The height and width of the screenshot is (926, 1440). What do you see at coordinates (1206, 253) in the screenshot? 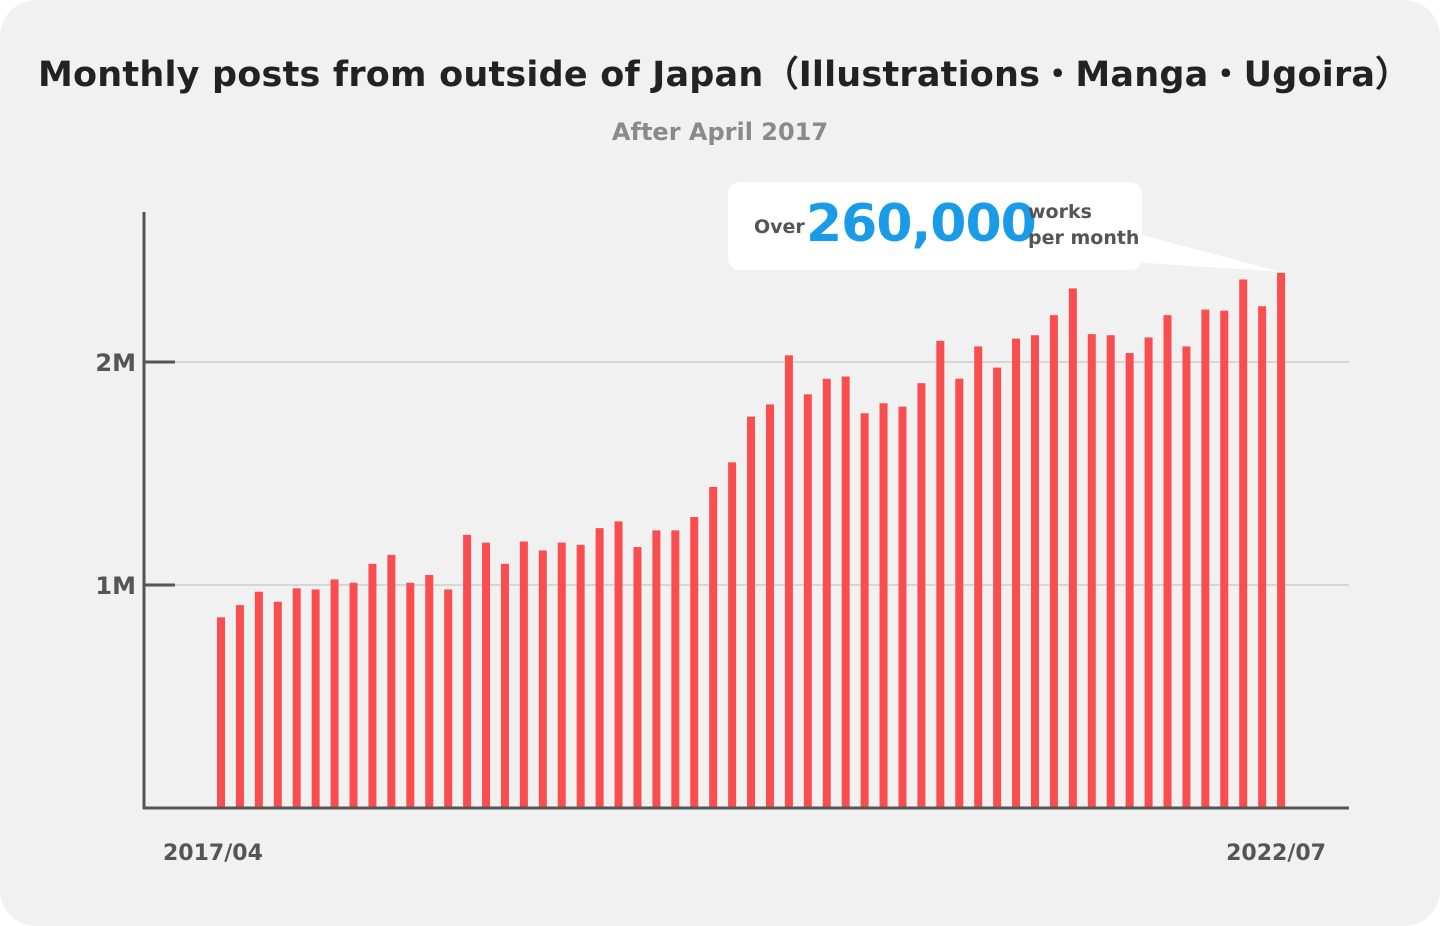
I see `callout-pointer` at bounding box center [1206, 253].